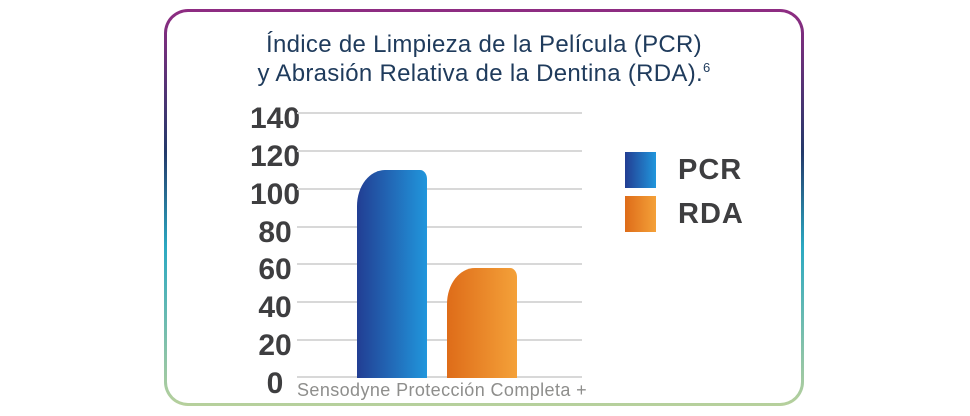 Image resolution: width=970 pixels, height=416 pixels. What do you see at coordinates (392, 273) in the screenshot?
I see `bar-pcr` at bounding box center [392, 273].